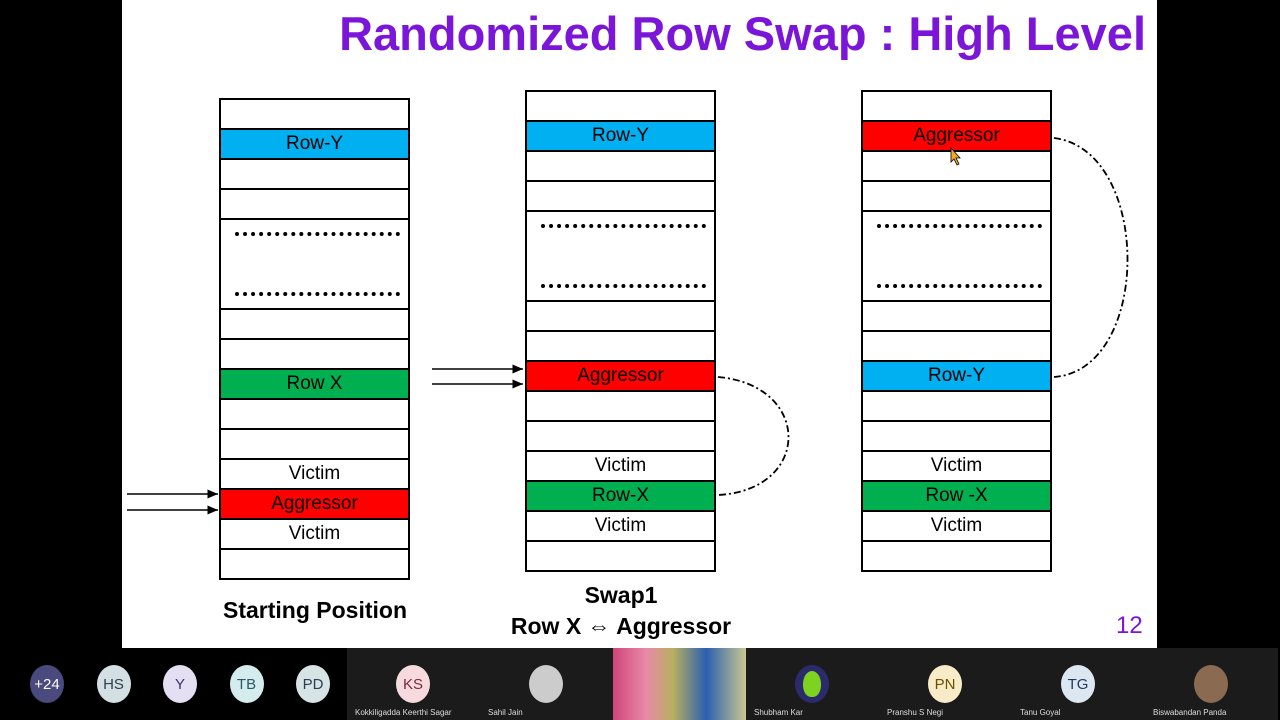 The image size is (1280, 720). I want to click on alien-icon, so click(812, 684).